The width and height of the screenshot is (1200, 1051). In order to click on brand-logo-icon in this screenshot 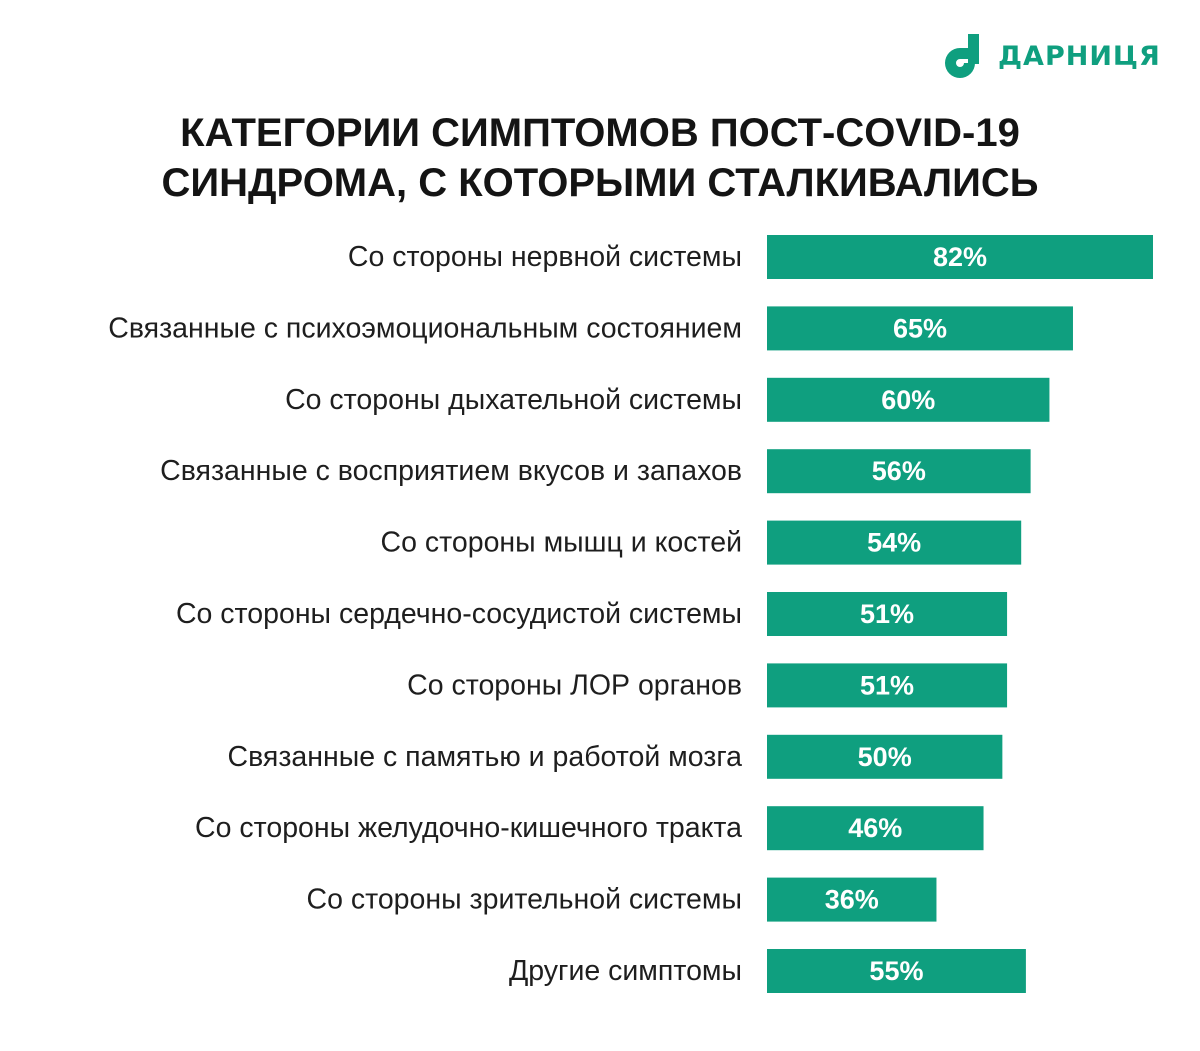, I will do `click(962, 56)`.